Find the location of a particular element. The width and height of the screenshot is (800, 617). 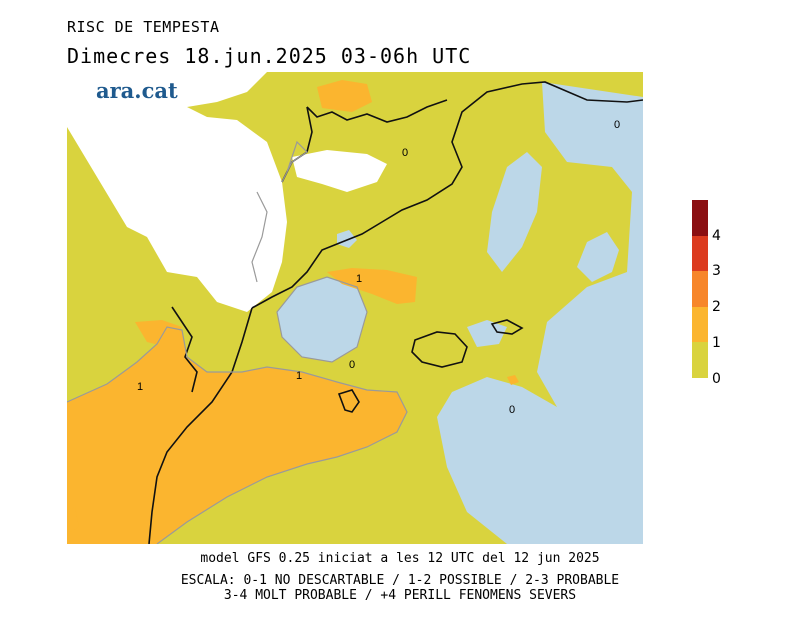

legend-label-2: 2 is located at coordinates (716, 307).